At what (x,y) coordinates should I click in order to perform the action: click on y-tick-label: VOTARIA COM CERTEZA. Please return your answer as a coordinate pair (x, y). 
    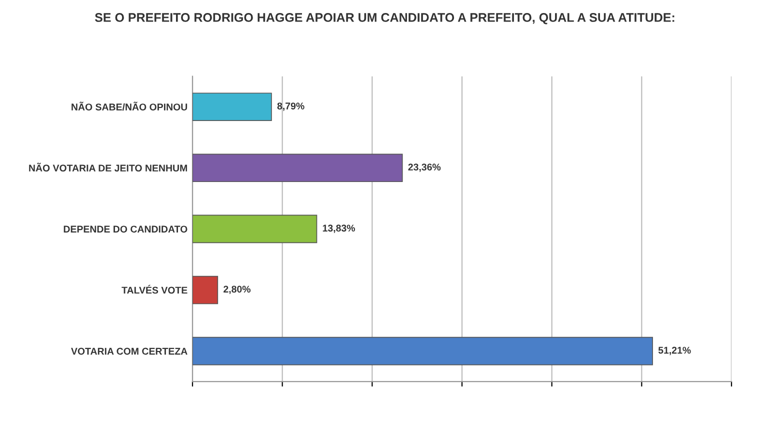
    Looking at the image, I should click on (129, 351).